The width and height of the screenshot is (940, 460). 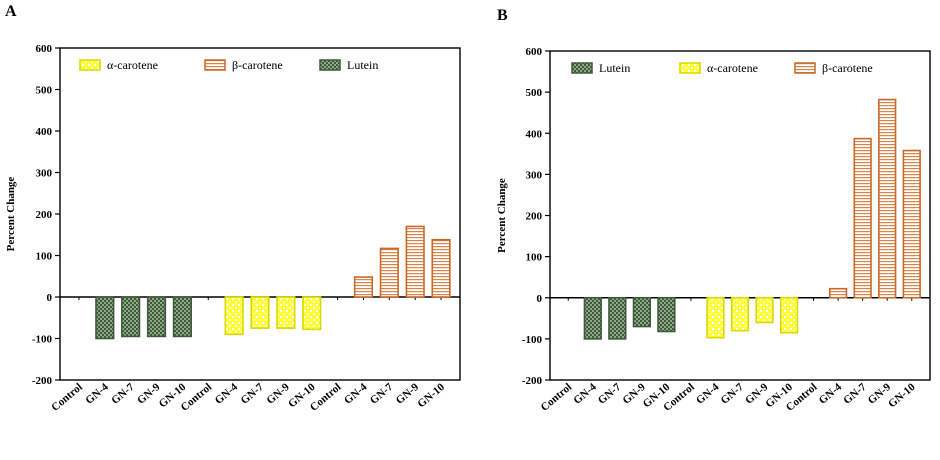 I want to click on panel-letter: B, so click(x=502, y=15).